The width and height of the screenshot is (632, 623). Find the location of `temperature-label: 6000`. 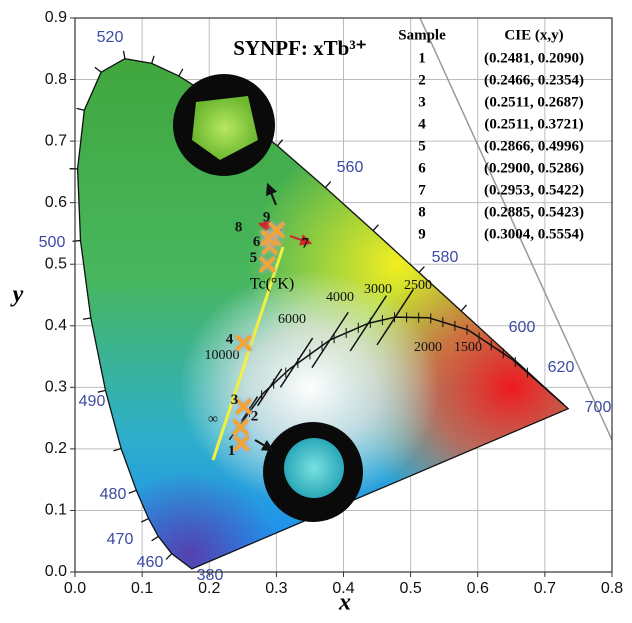

temperature-label: 6000 is located at coordinates (292, 319).